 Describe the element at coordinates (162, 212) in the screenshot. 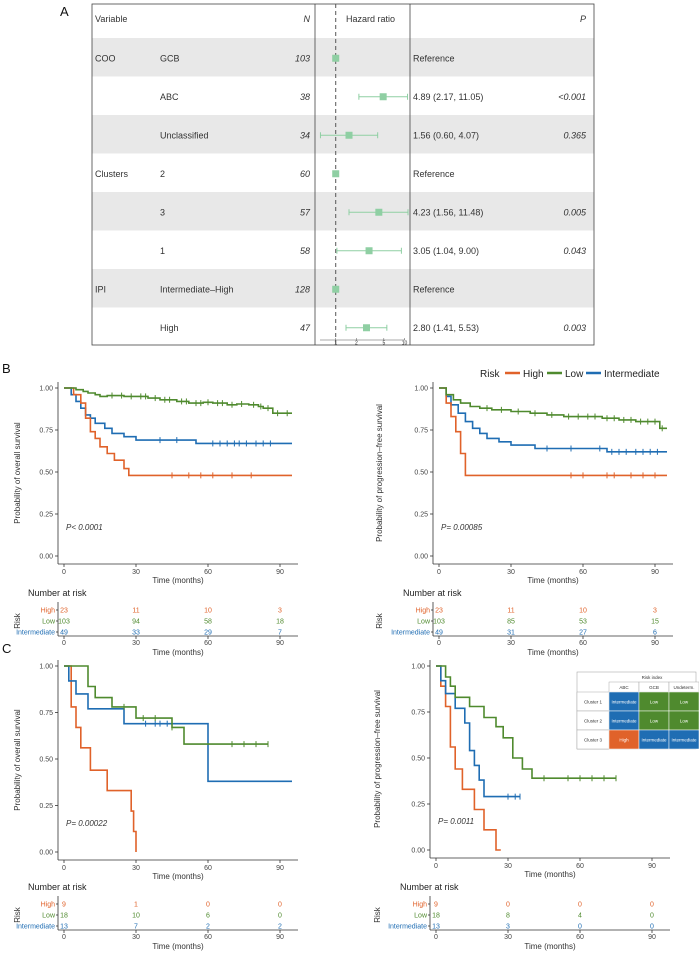

I see `forest-variable-label: 3` at that location.